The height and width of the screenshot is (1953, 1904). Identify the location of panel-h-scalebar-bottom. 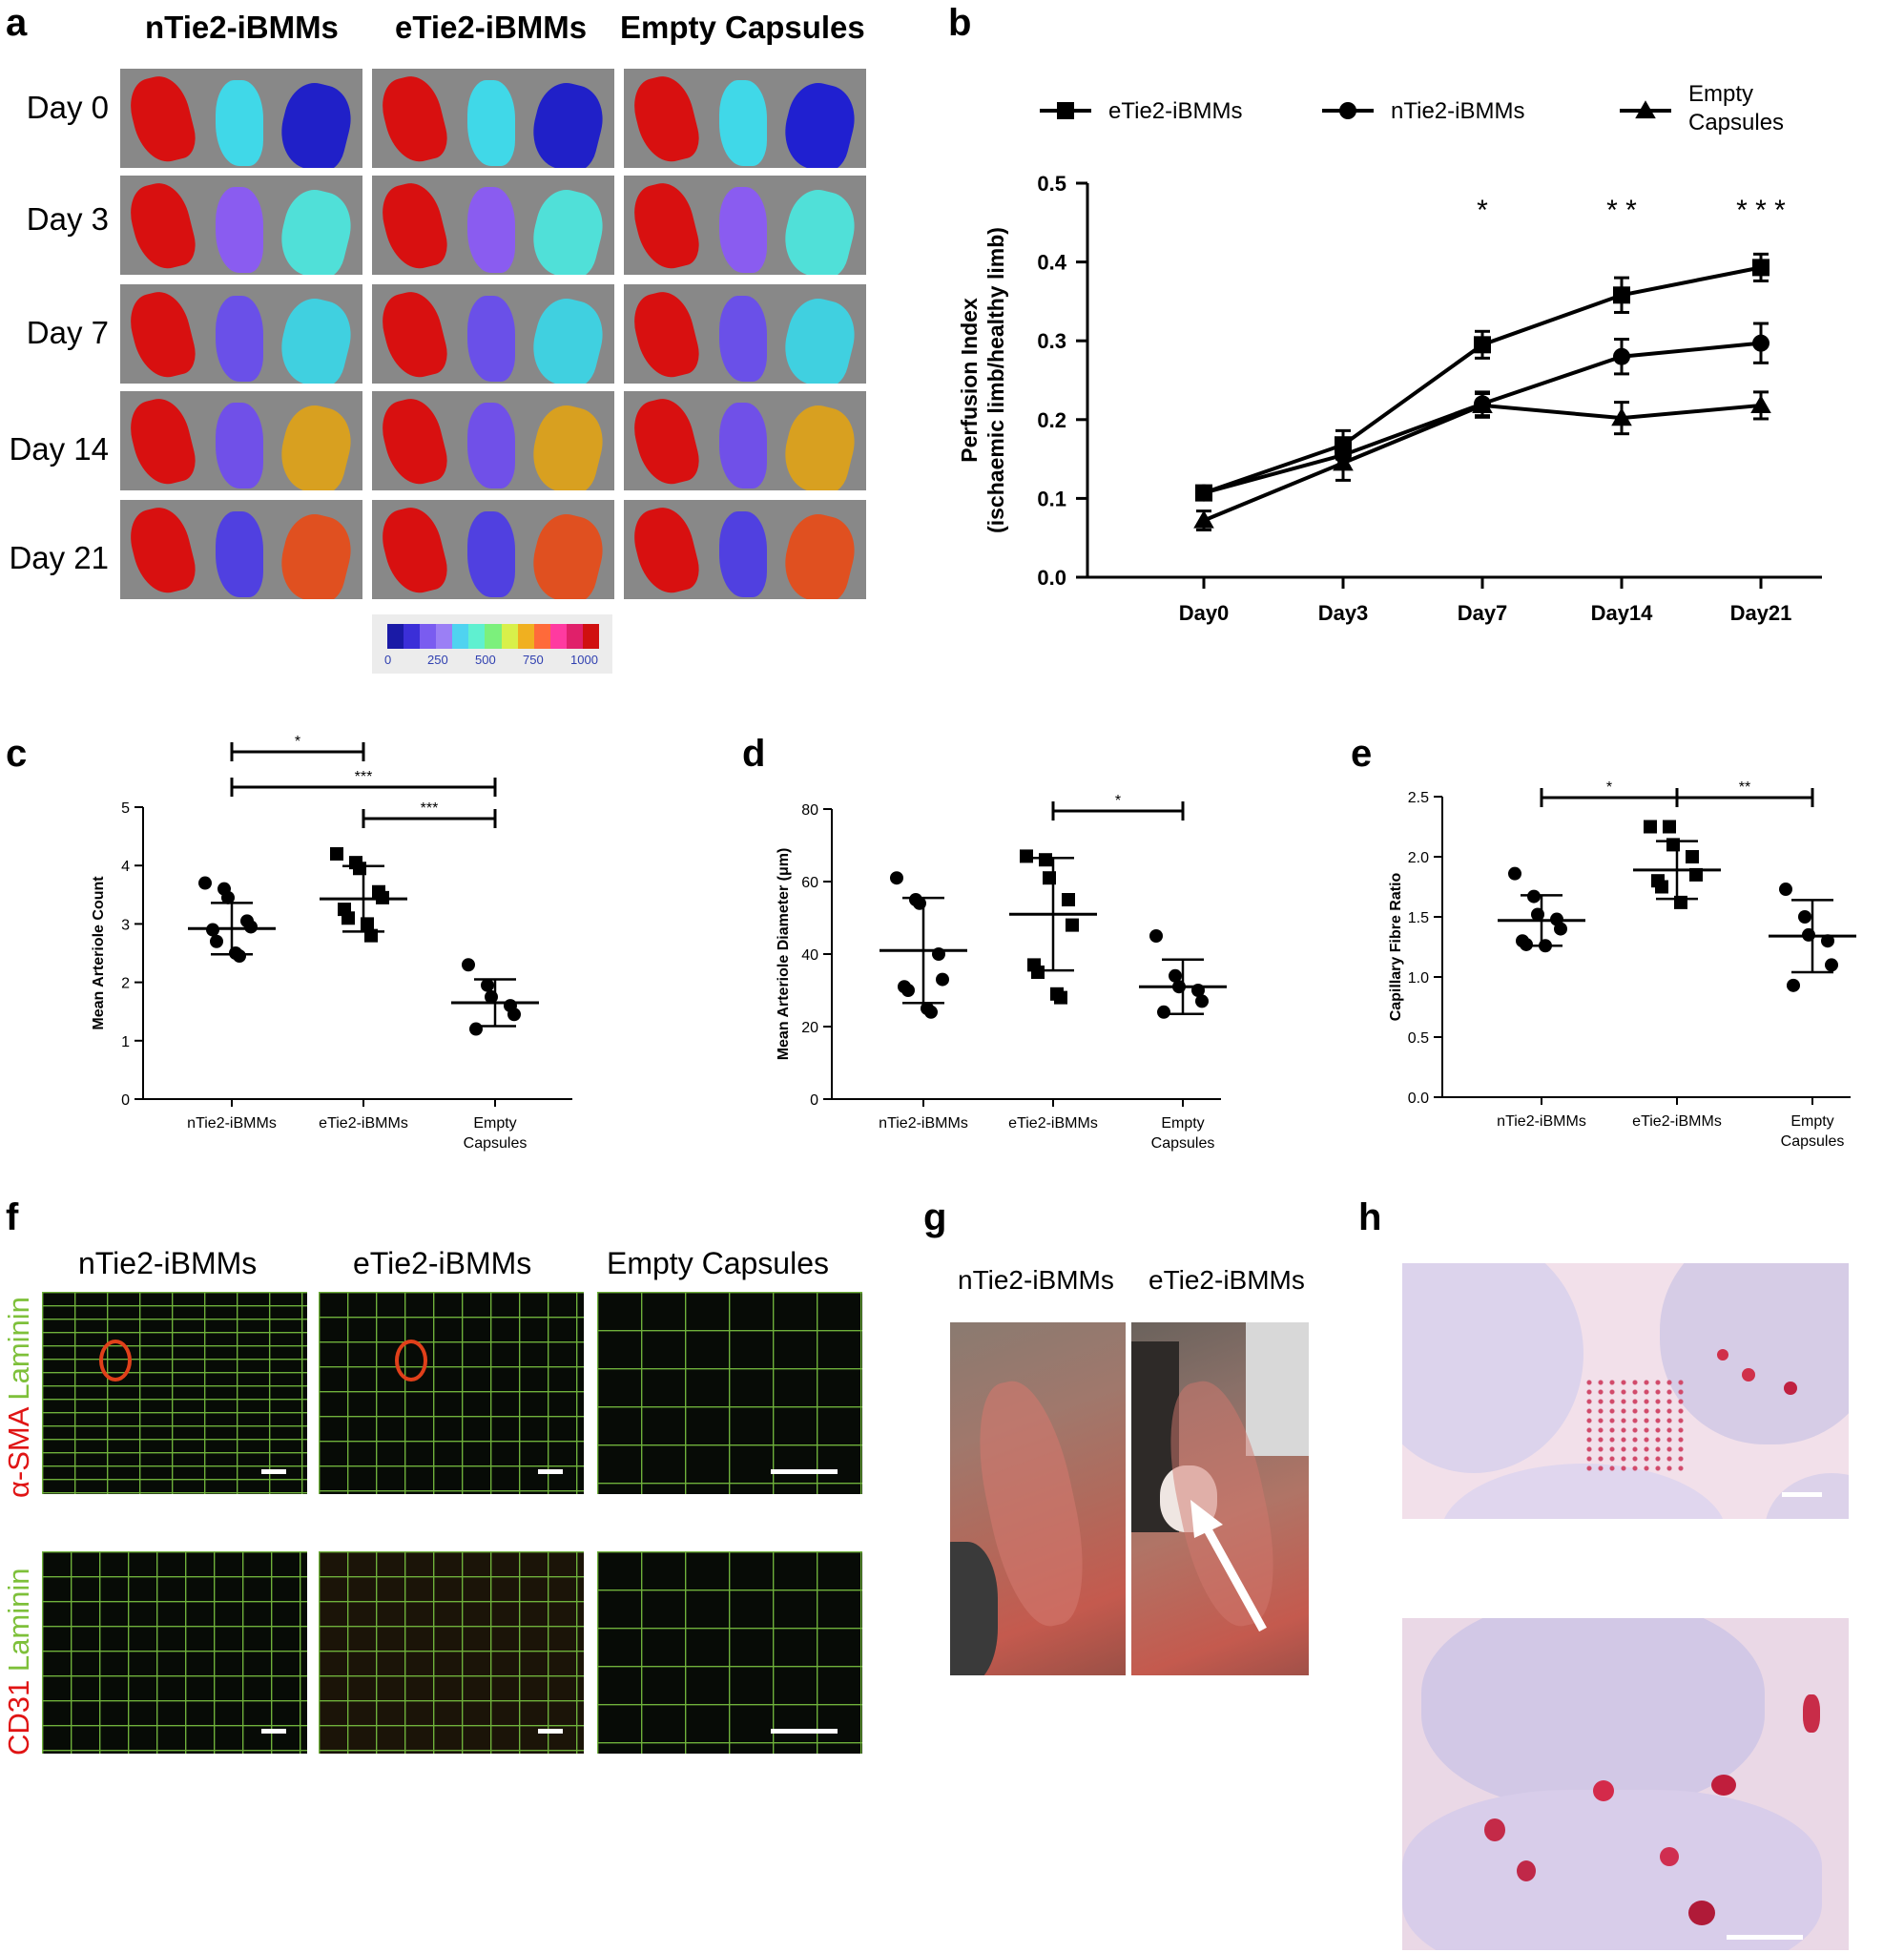
(1765, 1937).